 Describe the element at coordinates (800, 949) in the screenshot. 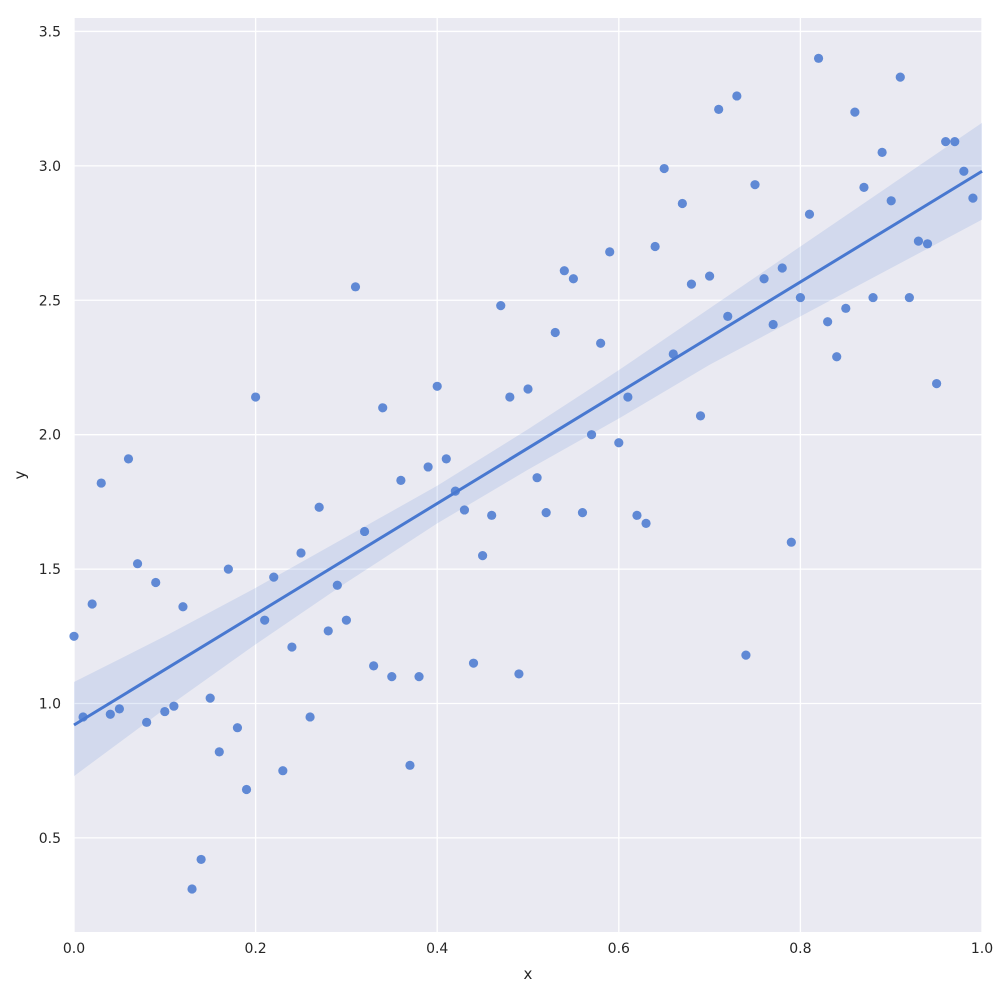

I see `x-tick-label: 0.8` at that location.